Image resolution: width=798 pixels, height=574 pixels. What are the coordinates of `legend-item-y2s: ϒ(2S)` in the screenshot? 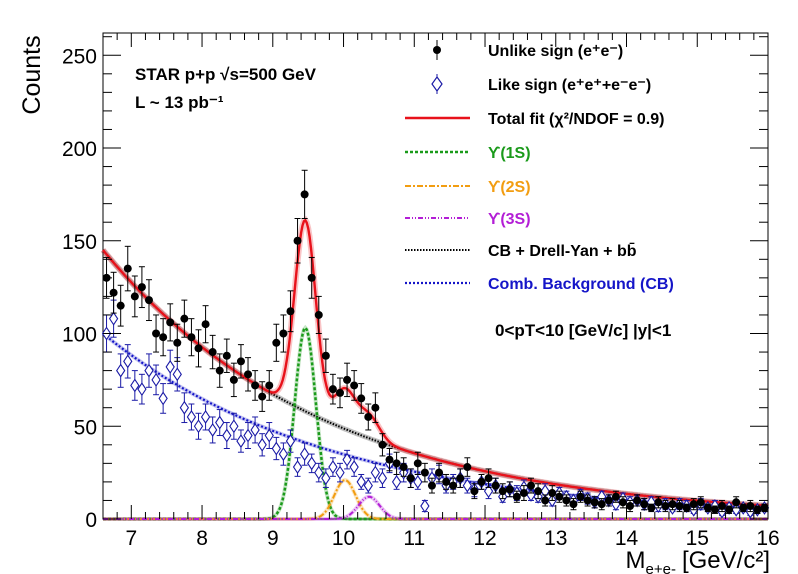 It's located at (468, 187).